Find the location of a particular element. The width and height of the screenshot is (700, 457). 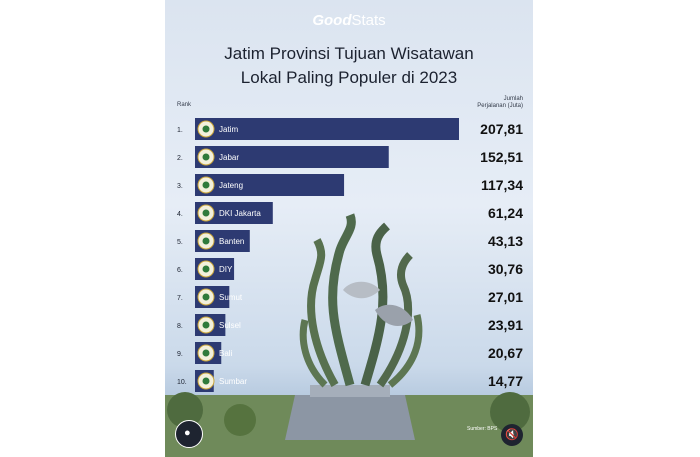

value-header-line-1: Jumlah is located at coordinates (513, 99).